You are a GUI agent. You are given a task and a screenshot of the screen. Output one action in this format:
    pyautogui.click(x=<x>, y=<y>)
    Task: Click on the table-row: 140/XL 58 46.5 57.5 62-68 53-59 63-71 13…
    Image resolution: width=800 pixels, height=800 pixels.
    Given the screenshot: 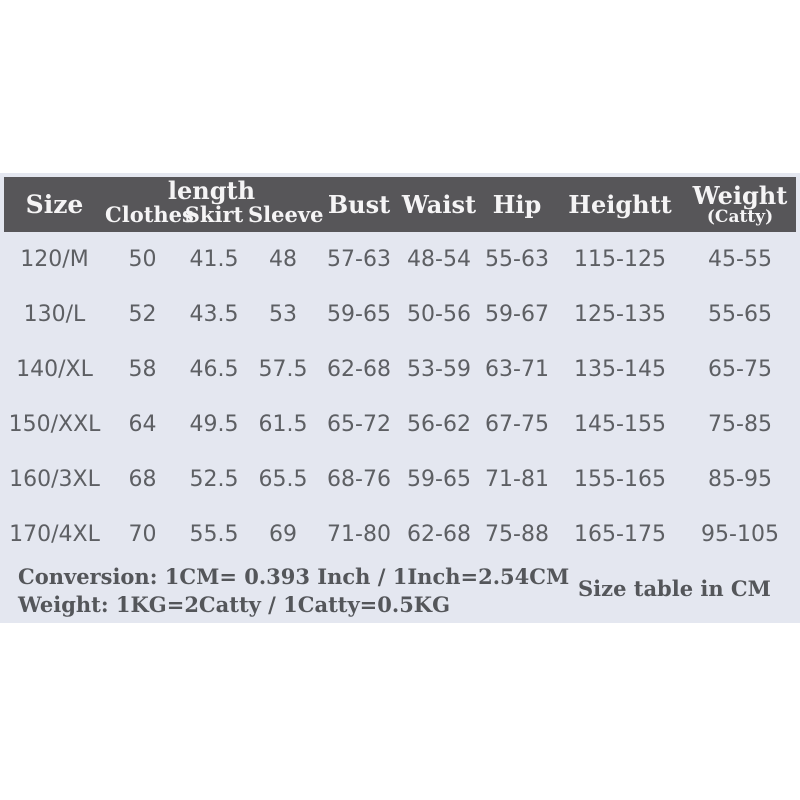 What is the action you would take?
    pyautogui.click(x=400, y=369)
    